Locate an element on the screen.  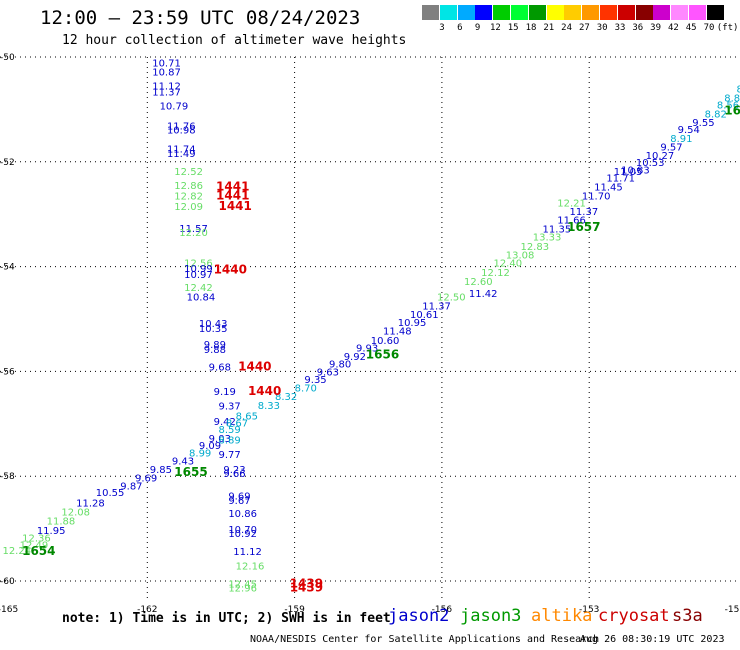
swh-label: 12.60 is located at coordinates (478, 282).